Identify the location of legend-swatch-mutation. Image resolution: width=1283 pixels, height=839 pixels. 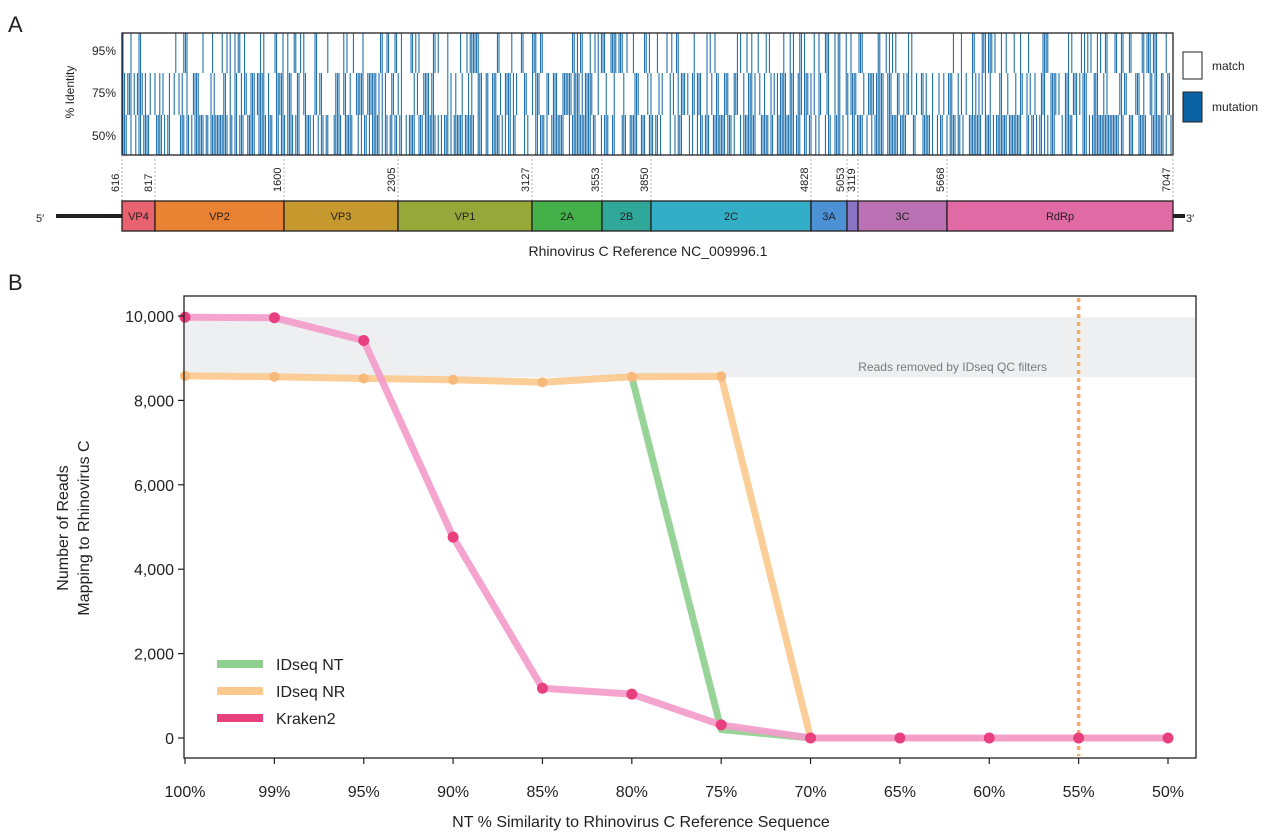
(1192, 107).